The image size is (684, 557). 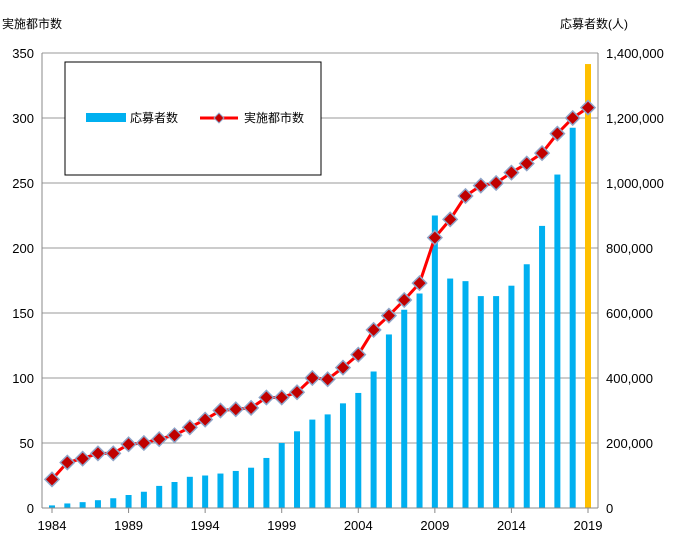 I want to click on x-tick-label: 1994, so click(x=205, y=525).